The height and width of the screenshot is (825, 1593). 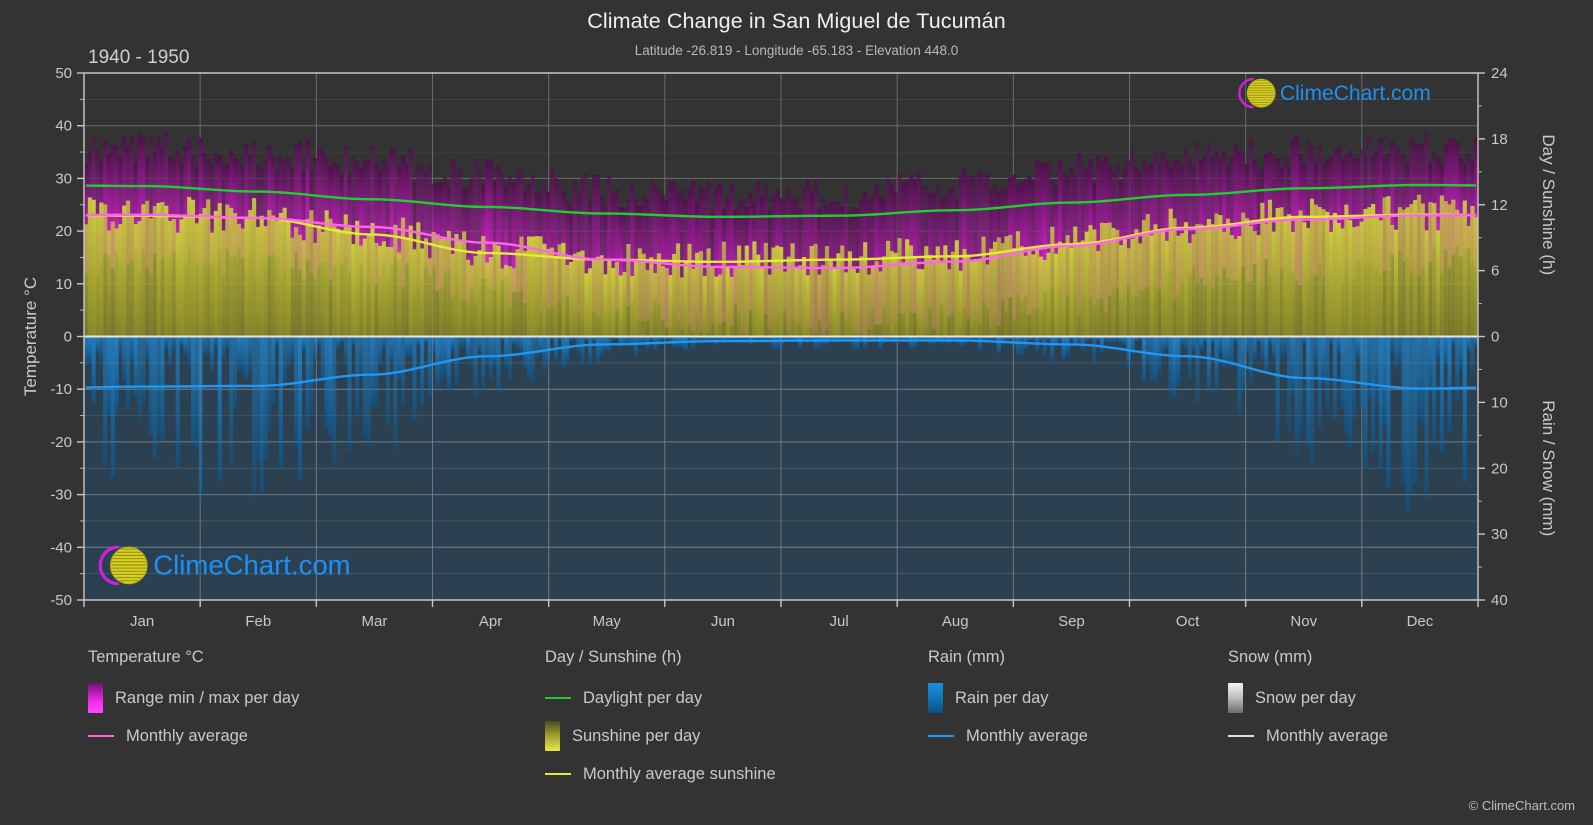 What do you see at coordinates (68, 337) in the screenshot?
I see `left-axis-tick: 0` at bounding box center [68, 337].